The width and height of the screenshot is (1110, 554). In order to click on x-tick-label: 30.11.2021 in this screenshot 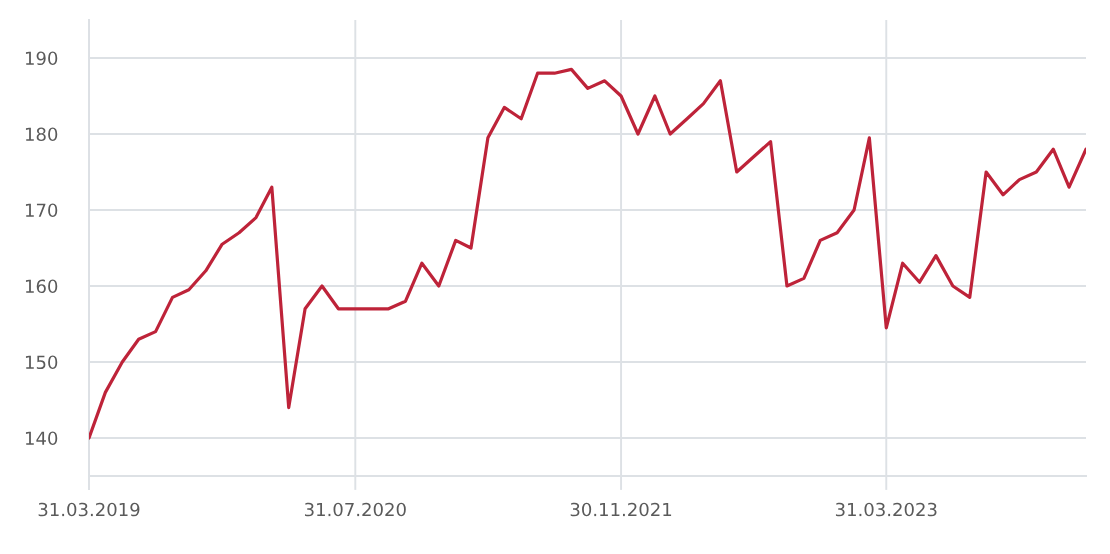, I will do `click(621, 509)`.